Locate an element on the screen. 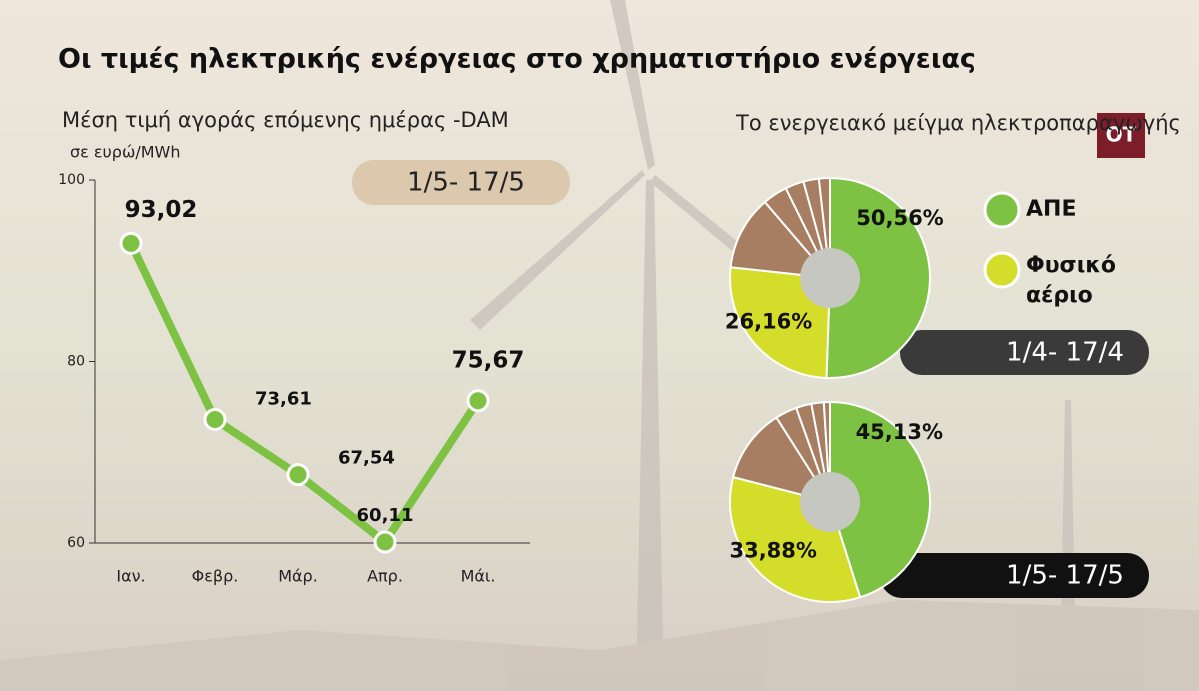 Image resolution: width=1199 pixels, height=691 pixels. logo: OT is located at coordinates (1121, 135).